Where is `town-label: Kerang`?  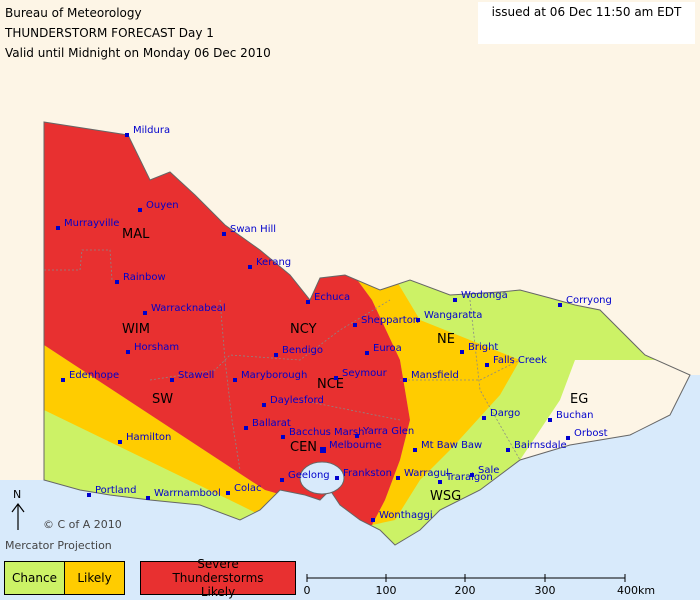 town-label: Kerang is located at coordinates (273, 262).